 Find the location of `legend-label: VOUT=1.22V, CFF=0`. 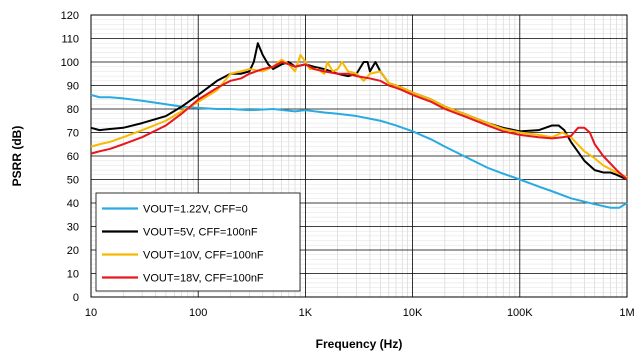

legend-label: VOUT=1.22V, CFF=0 is located at coordinates (195, 210).